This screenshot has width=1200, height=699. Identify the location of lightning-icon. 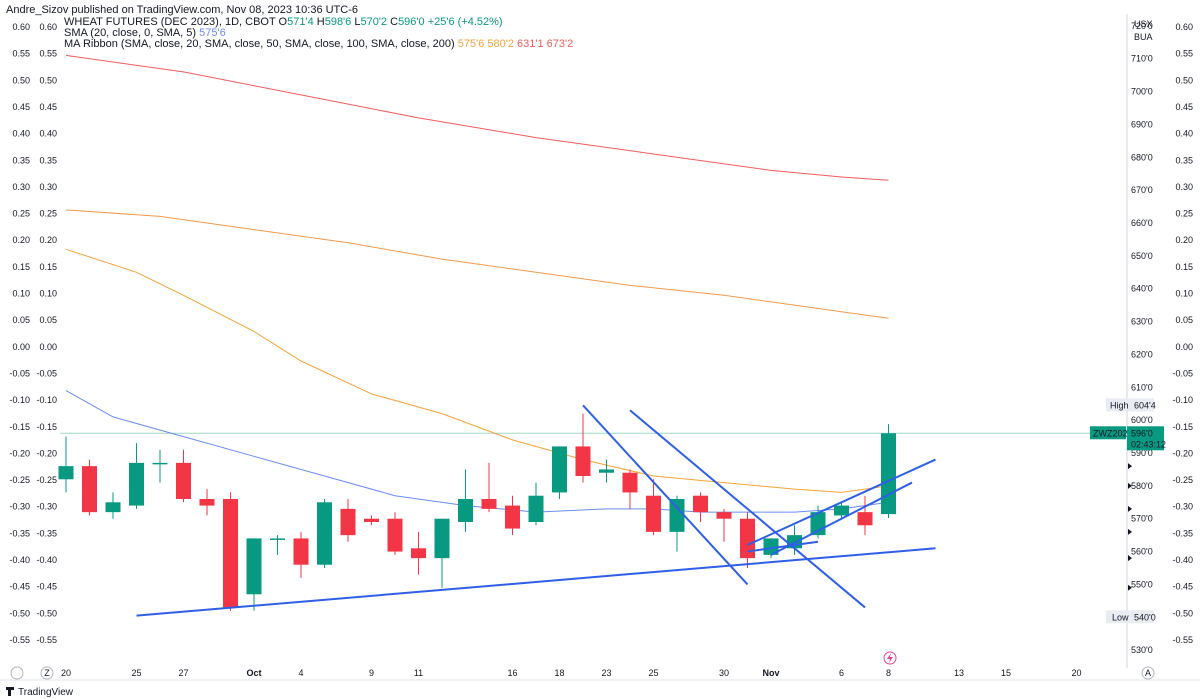
(890, 658).